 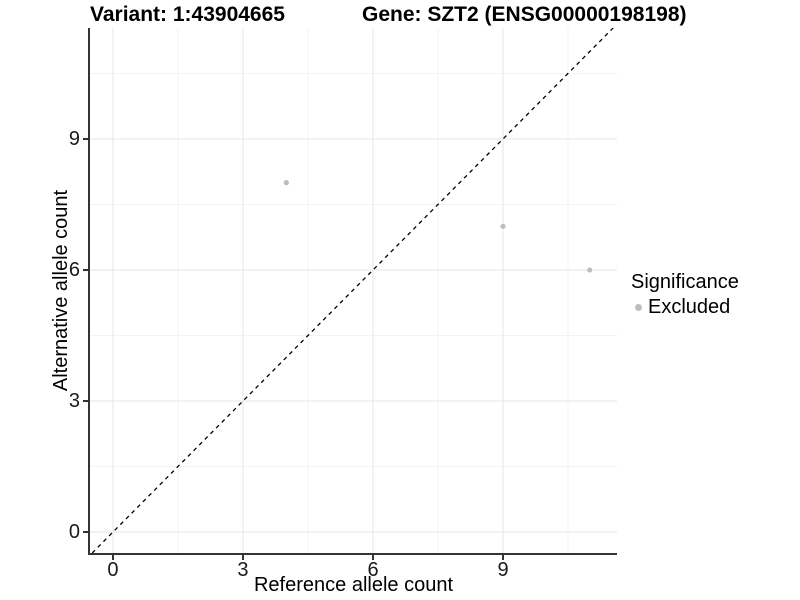 I want to click on legend: Significance Excluded, so click(x=685, y=295).